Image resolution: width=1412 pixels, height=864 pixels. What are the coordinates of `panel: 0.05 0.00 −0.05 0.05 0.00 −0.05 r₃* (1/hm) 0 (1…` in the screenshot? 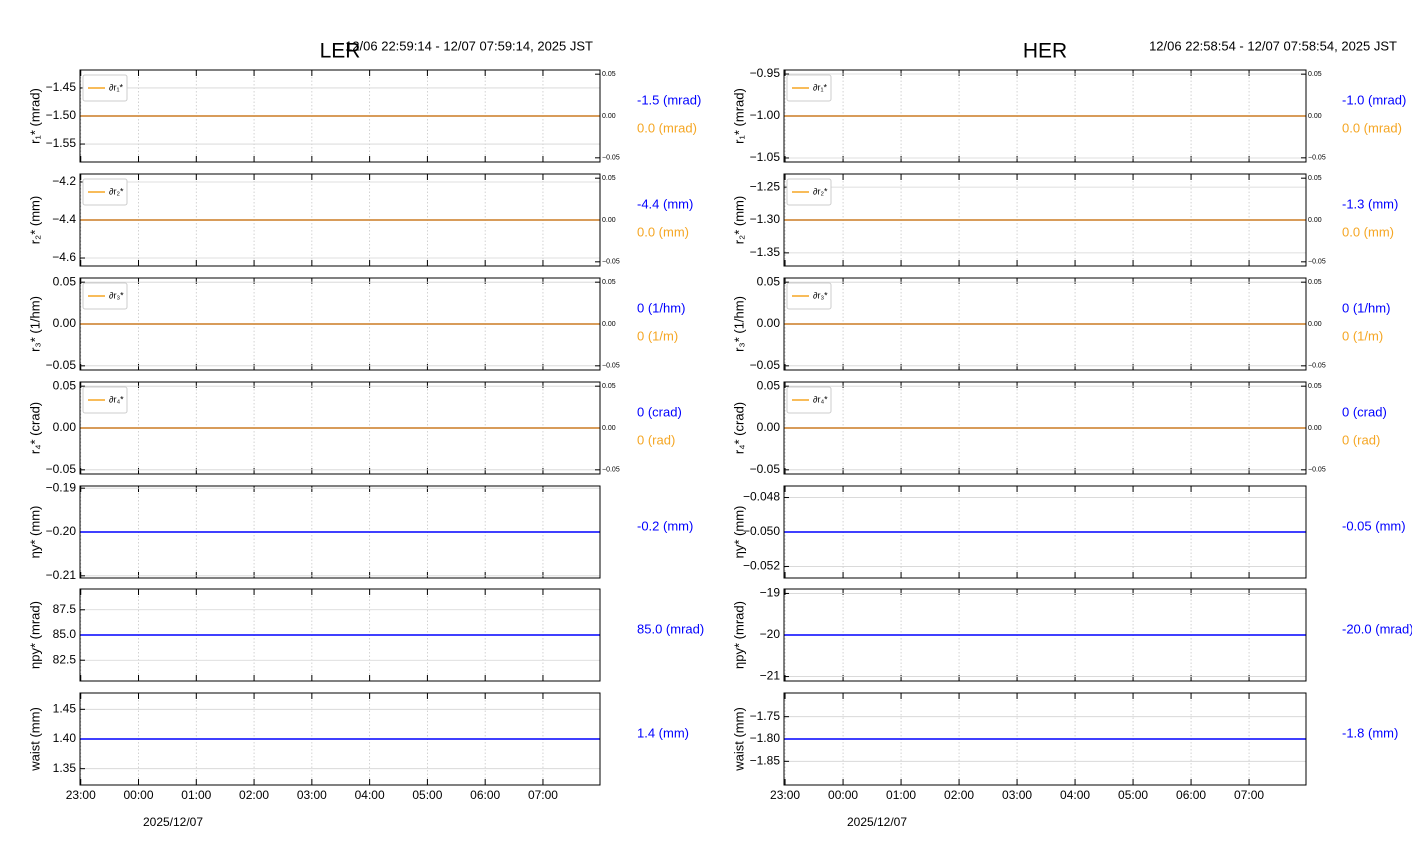 It's located at (356, 323).